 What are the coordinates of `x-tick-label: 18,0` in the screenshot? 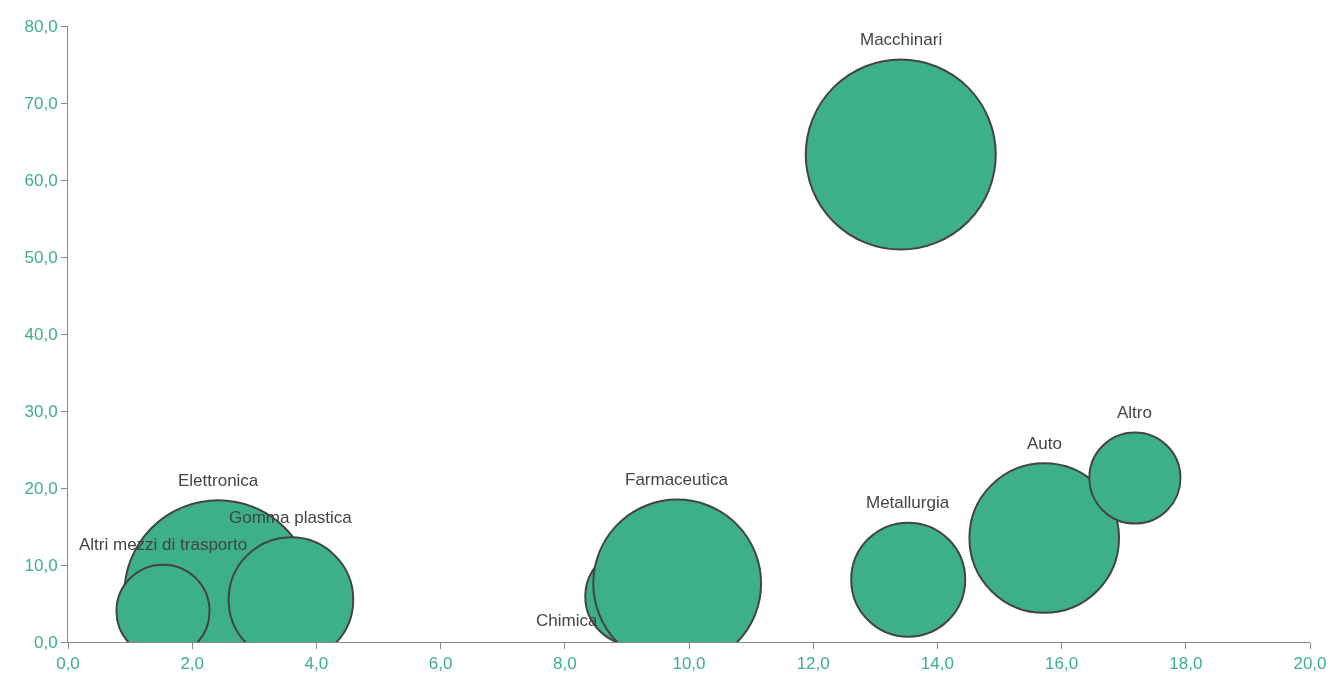 It's located at (1186, 664).